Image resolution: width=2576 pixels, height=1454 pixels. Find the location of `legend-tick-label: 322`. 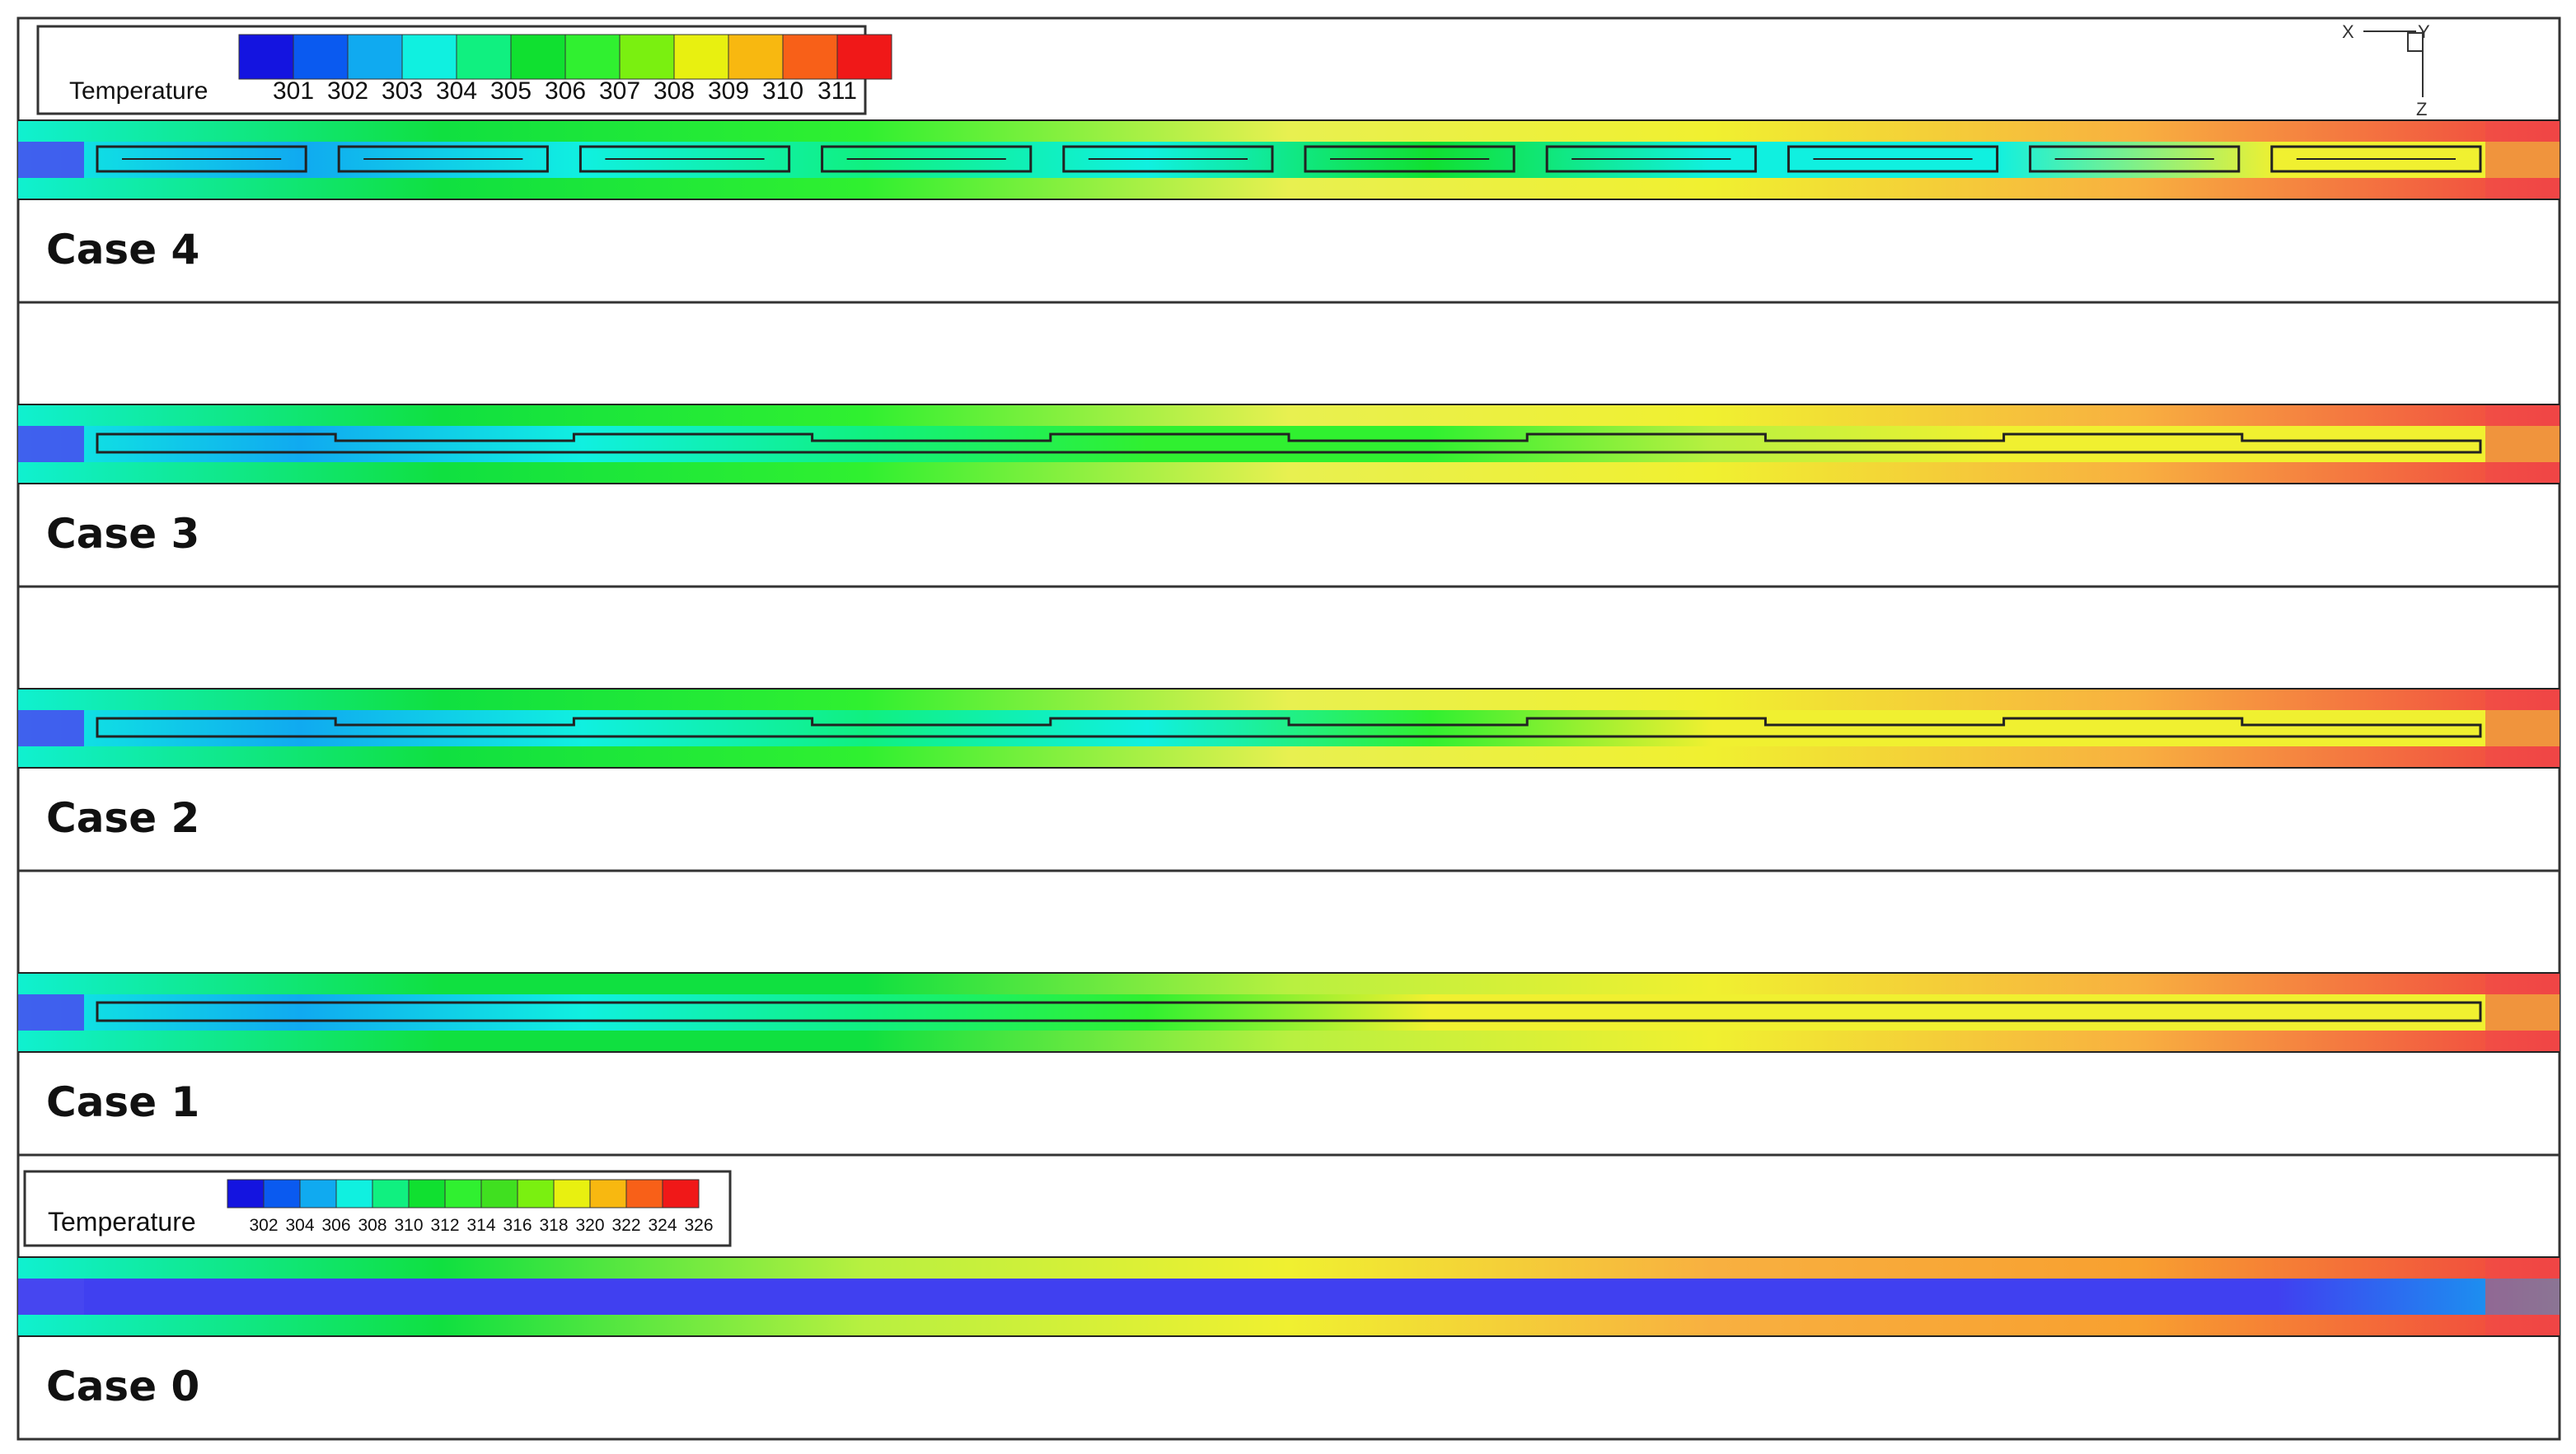

legend-tick-label: 322 is located at coordinates (625, 1225).